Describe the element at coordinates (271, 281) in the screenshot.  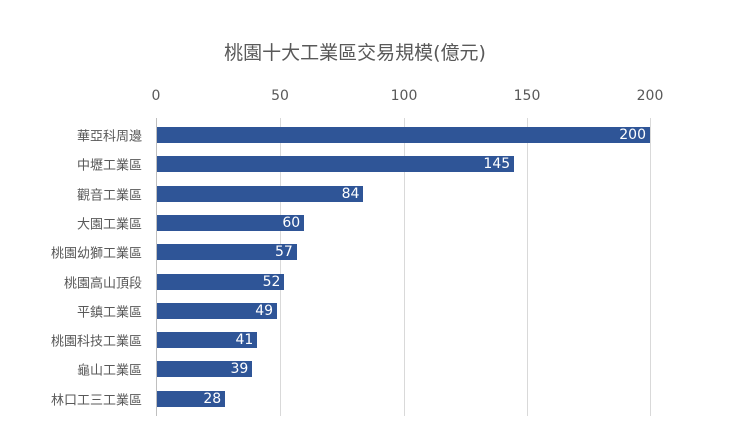
I see `data-label: 52` at that location.